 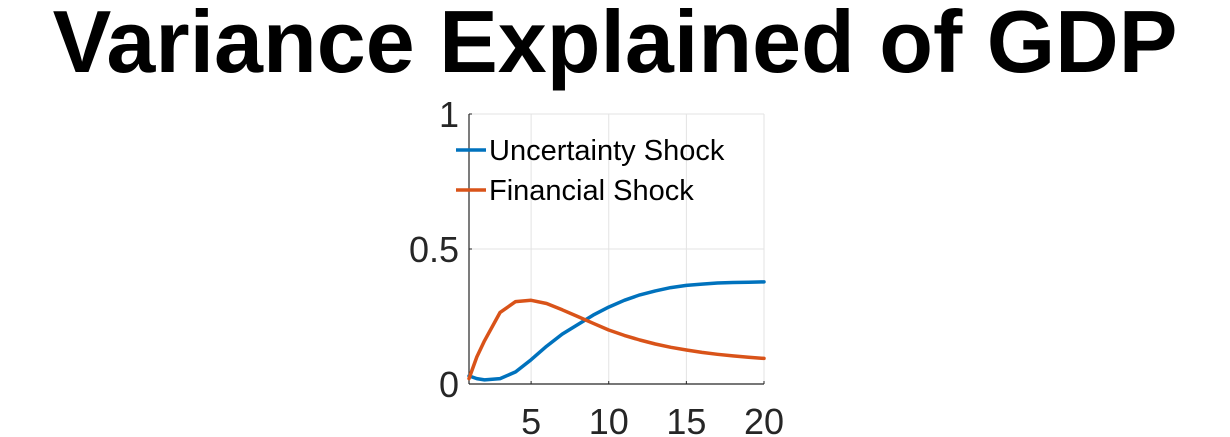 What do you see at coordinates (686, 419) in the screenshot?
I see `x-tick-label: 15` at bounding box center [686, 419].